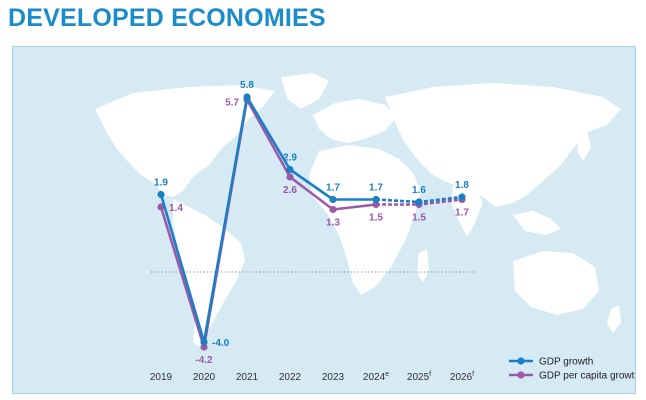  Describe the element at coordinates (204, 377) in the screenshot. I see `x-tick-label: 2020` at that location.